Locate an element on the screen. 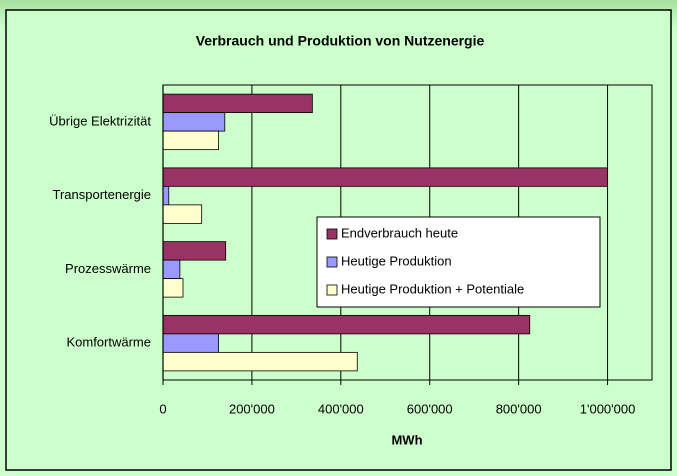  legend-label: Endverbrauch heute is located at coordinates (399, 232).